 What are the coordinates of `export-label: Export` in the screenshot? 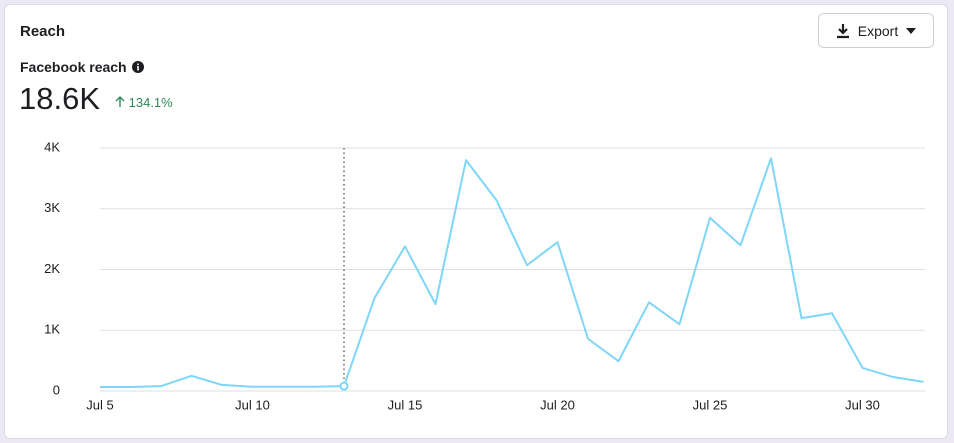 It's located at (878, 30).